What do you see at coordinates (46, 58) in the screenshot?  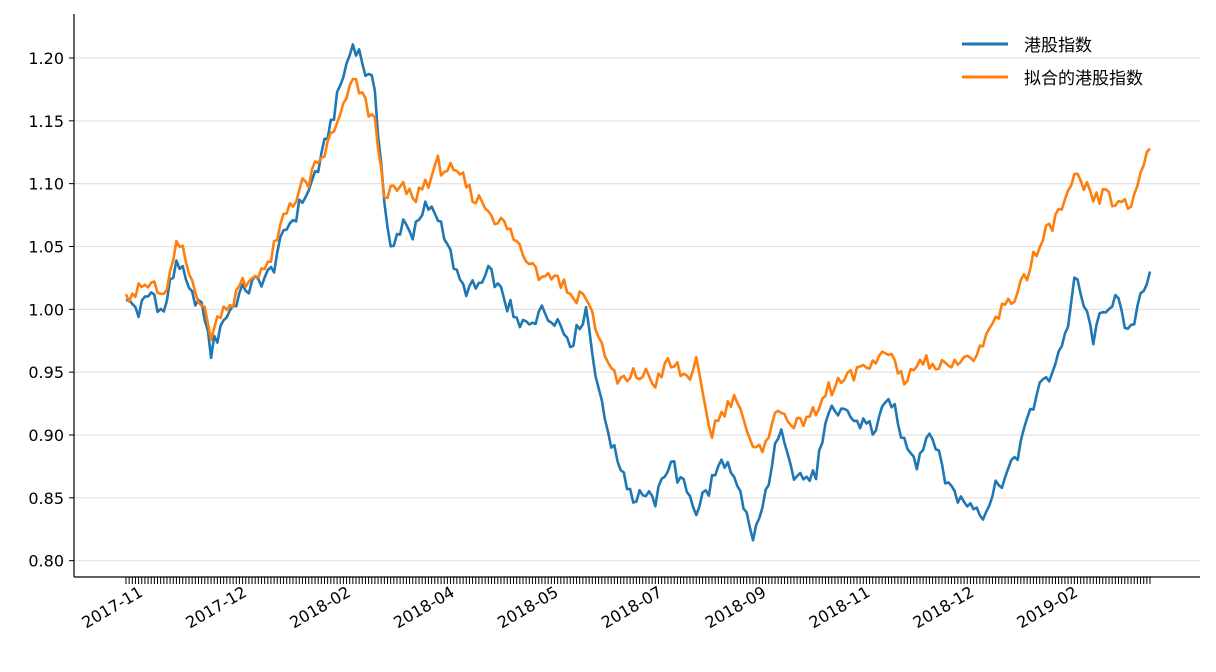 I see `y-tick-label: 1.20` at bounding box center [46, 58].